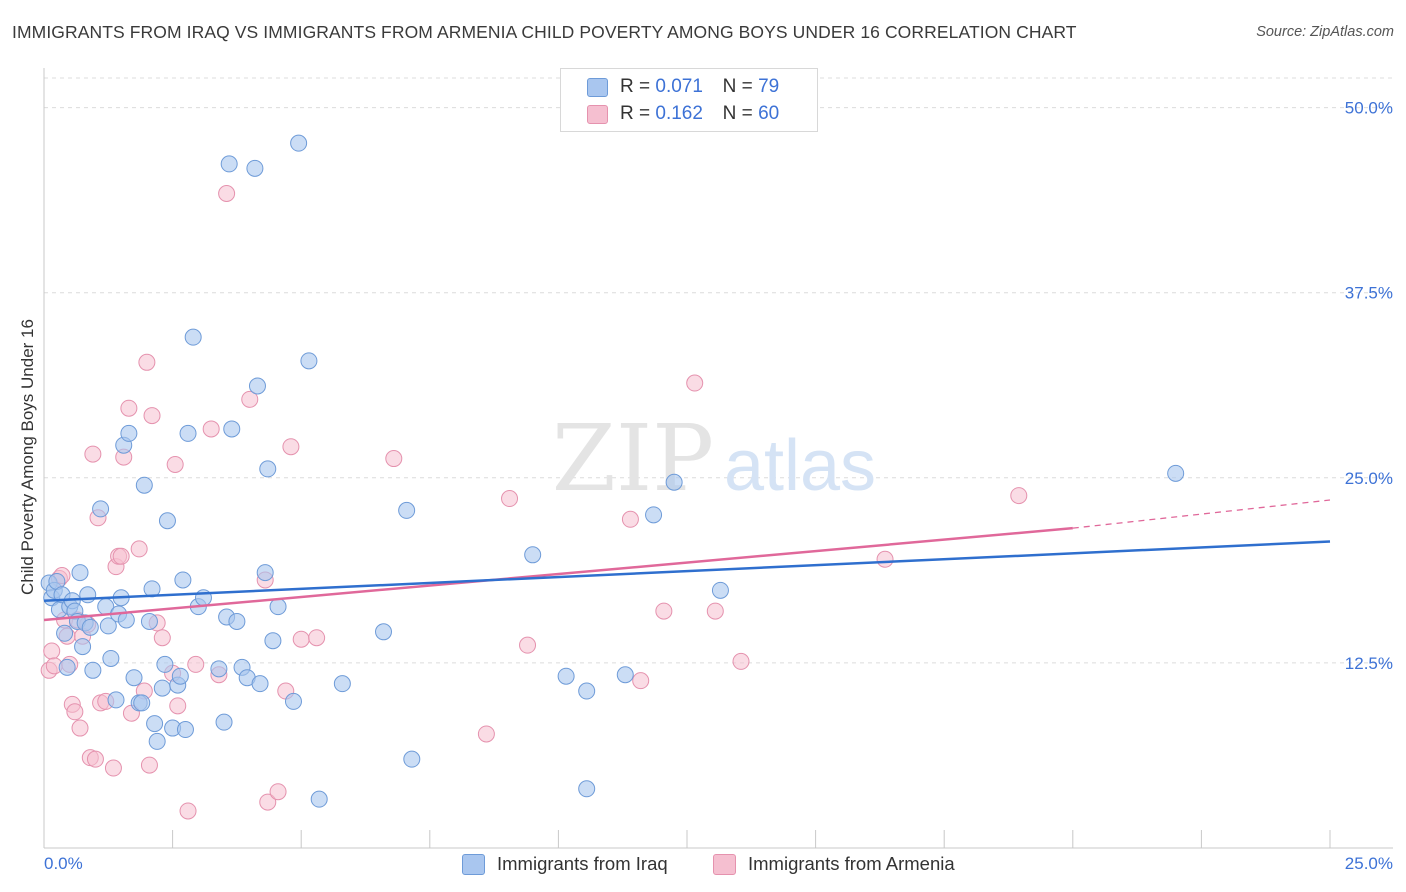  Describe the element at coordinates (1325, 32) in the screenshot. I see `source-note: Source: ZipAtlas.com` at that location.